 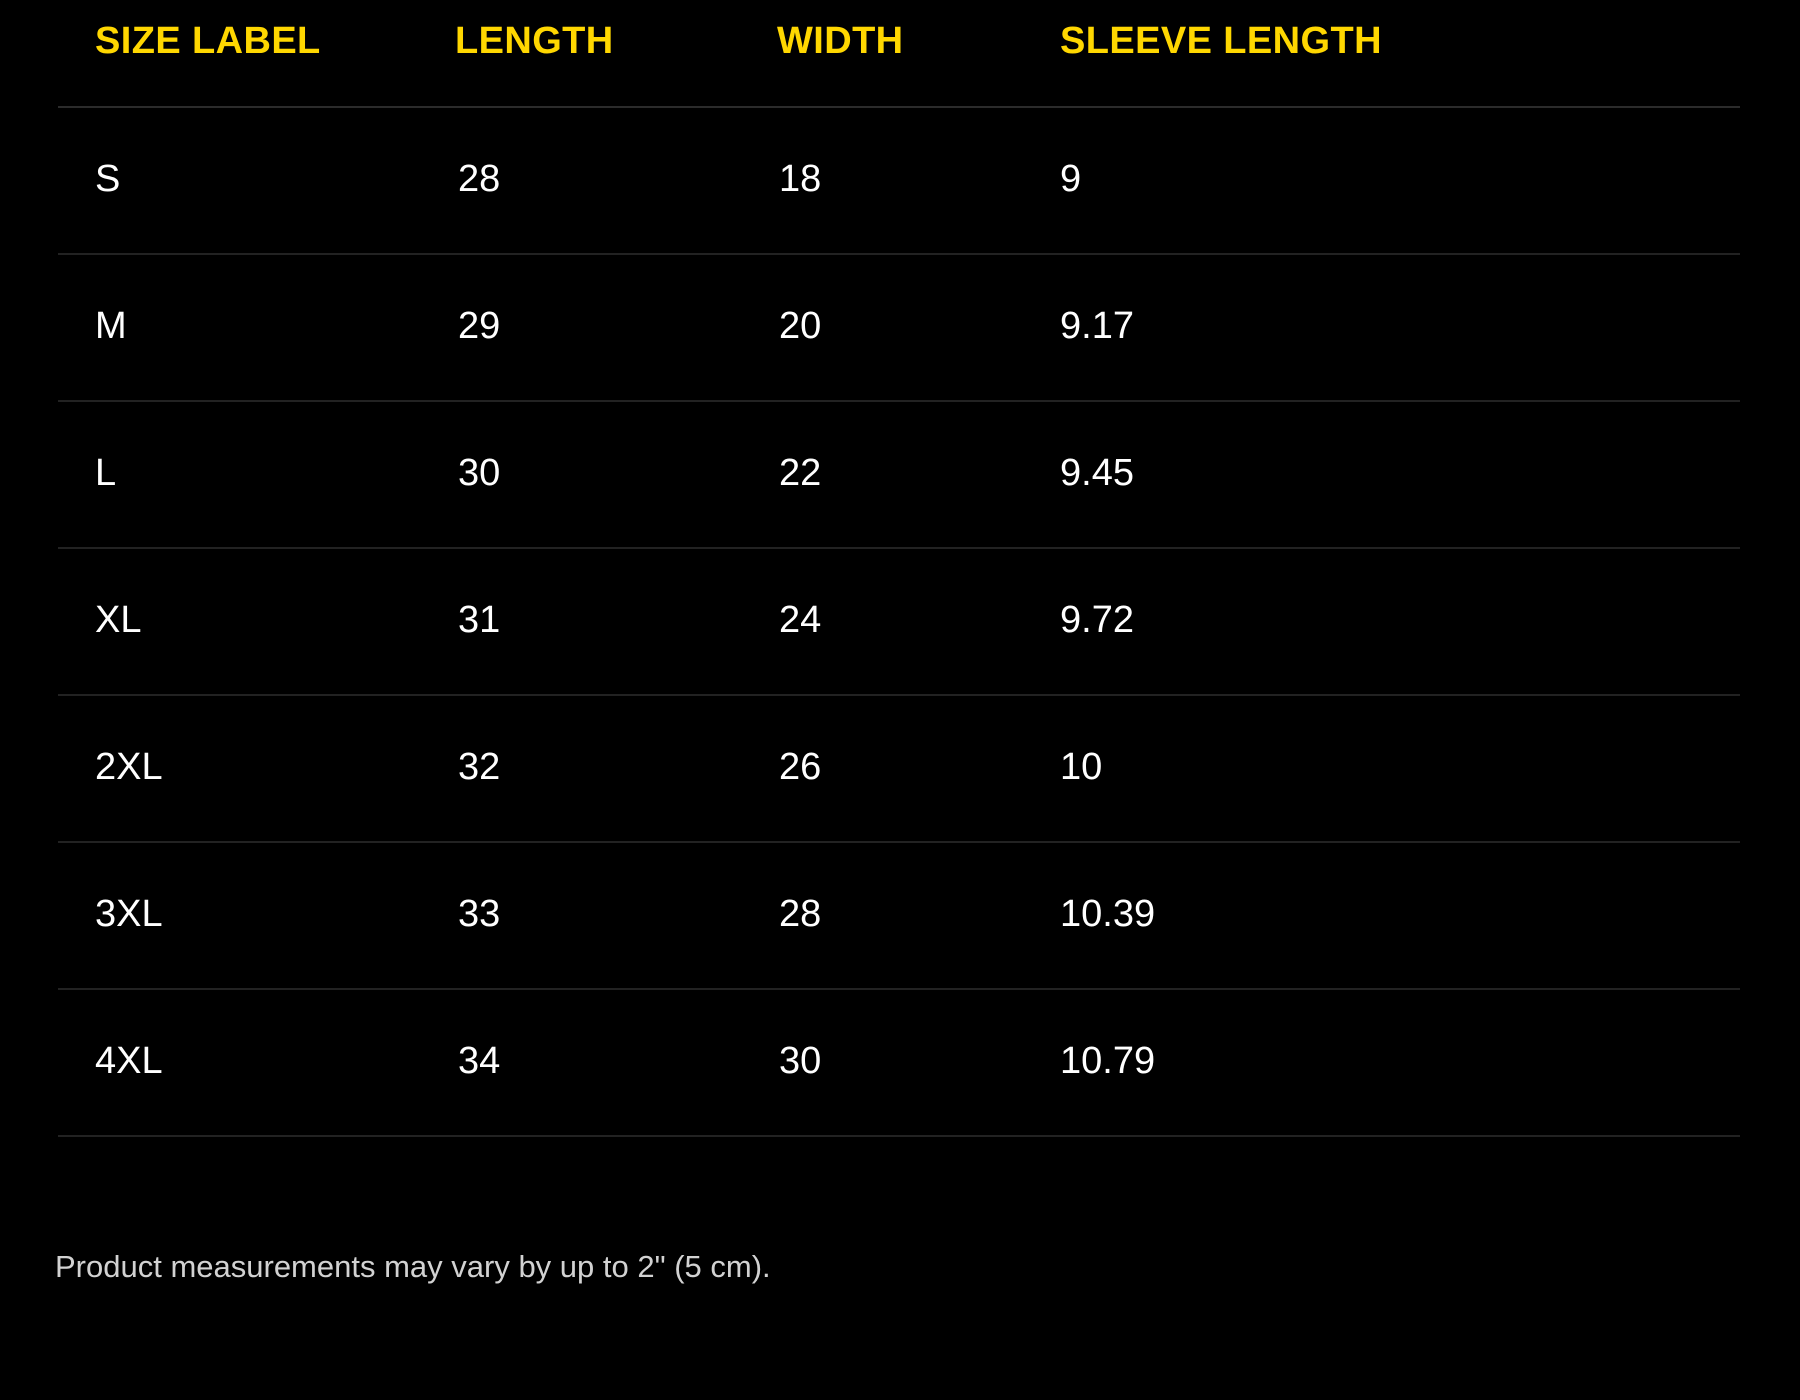 What do you see at coordinates (1399, 621) in the screenshot?
I see `cell-sleeve-length: 9.72` at bounding box center [1399, 621].